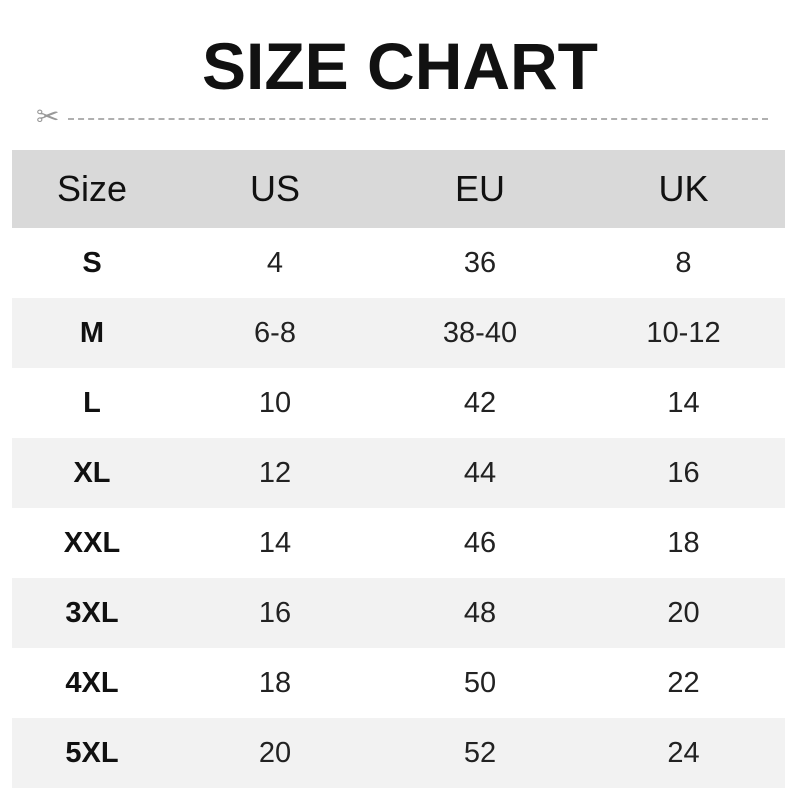 The width and height of the screenshot is (800, 800). What do you see at coordinates (683, 402) in the screenshot?
I see `cell-uk: 14` at bounding box center [683, 402].